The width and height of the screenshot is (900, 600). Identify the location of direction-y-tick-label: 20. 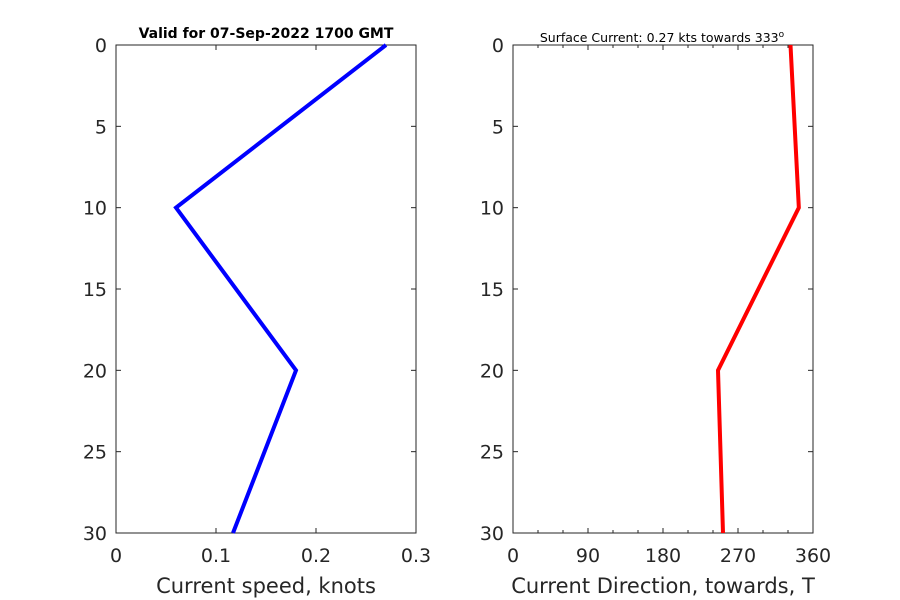
(492, 371).